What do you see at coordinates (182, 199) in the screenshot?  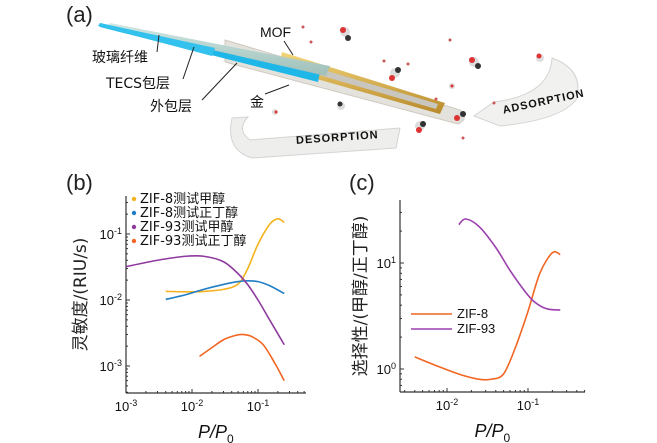 I see `legend-label: ZIF-8测试甲醇` at bounding box center [182, 199].